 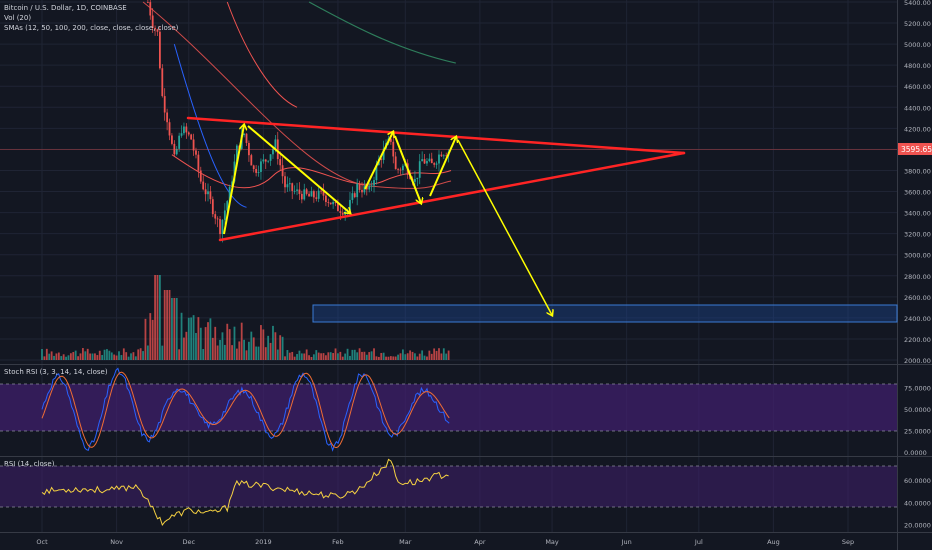 I want to click on stoch-tick-label: 50.0000, so click(x=917, y=410).